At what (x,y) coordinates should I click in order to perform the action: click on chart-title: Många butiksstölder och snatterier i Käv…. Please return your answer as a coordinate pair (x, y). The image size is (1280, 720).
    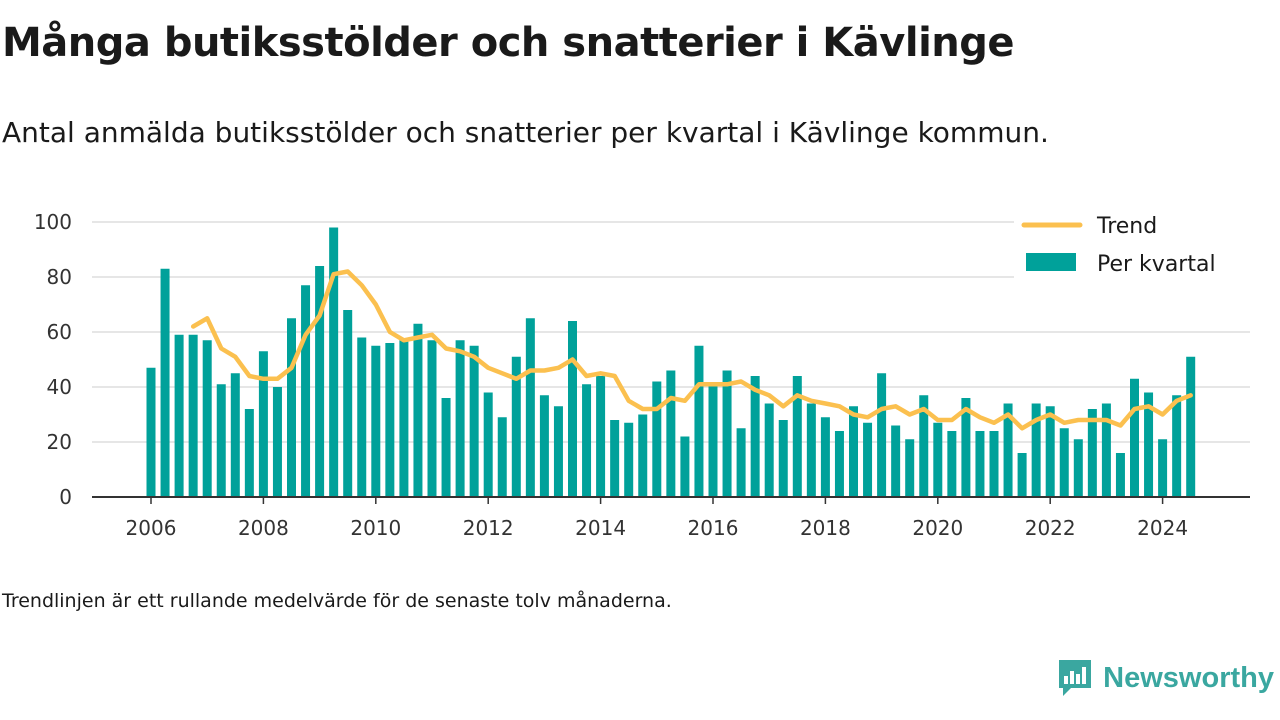
    Looking at the image, I should click on (508, 43).